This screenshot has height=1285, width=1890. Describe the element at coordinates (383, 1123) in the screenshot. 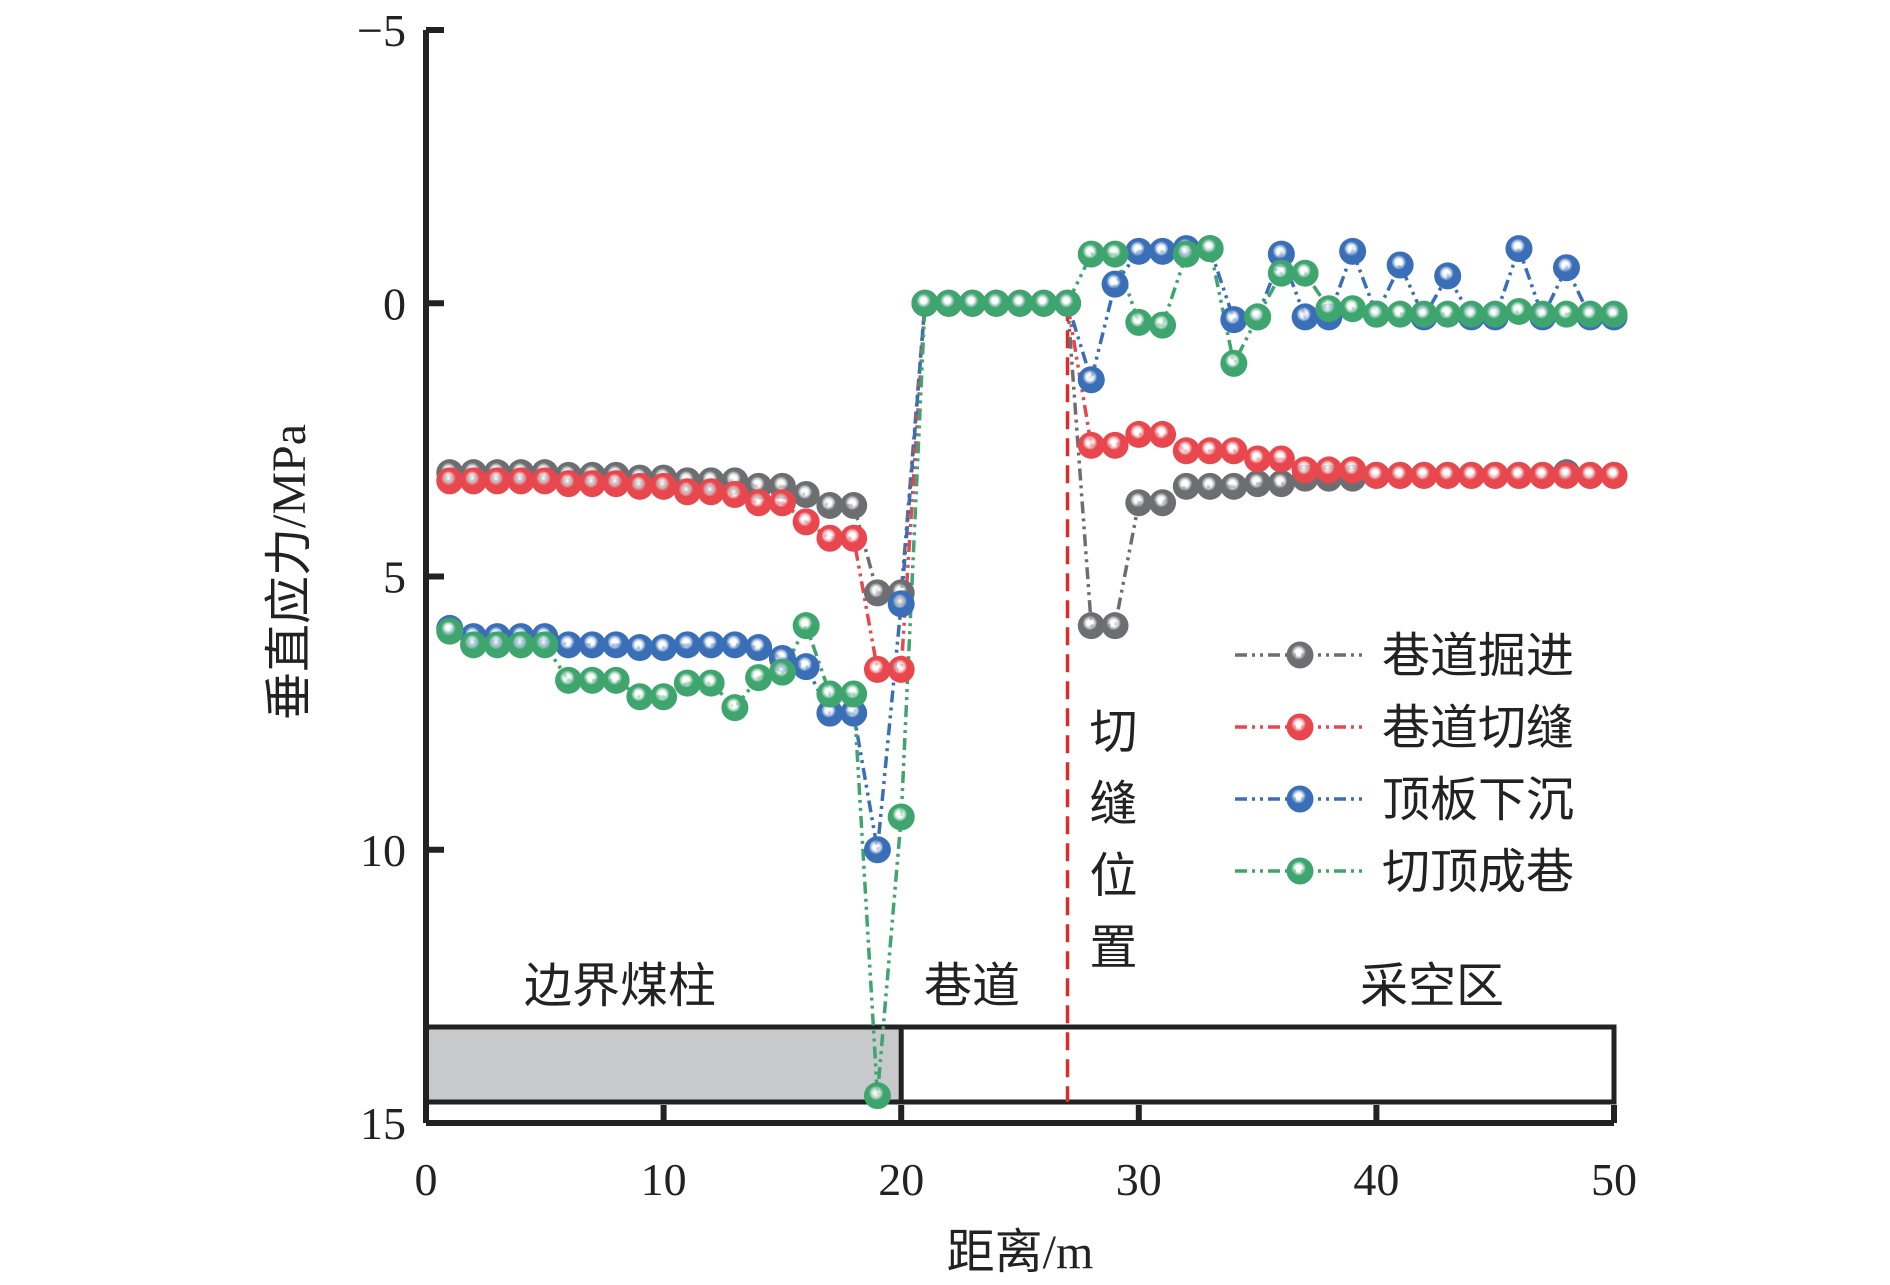

I see `y-tick-label: 15` at that location.